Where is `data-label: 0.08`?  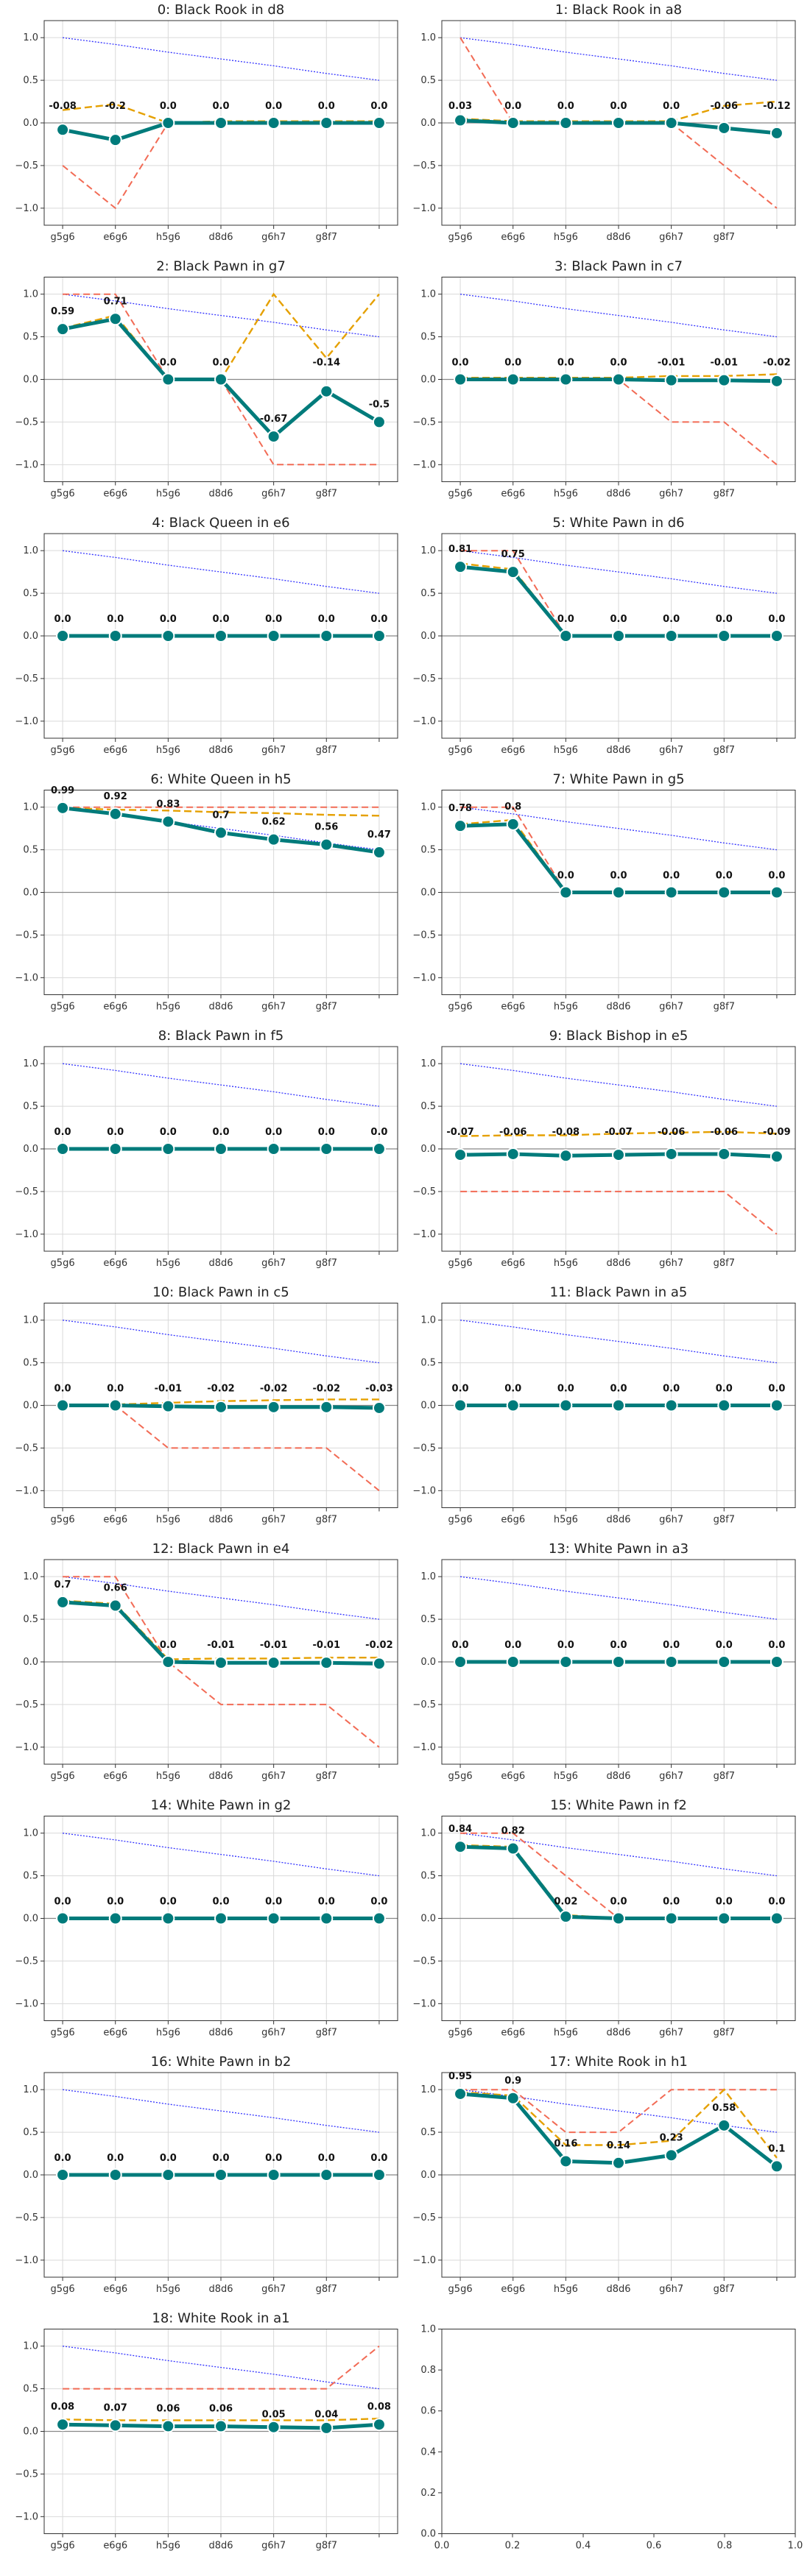 data-label: 0.08 is located at coordinates (379, 2407).